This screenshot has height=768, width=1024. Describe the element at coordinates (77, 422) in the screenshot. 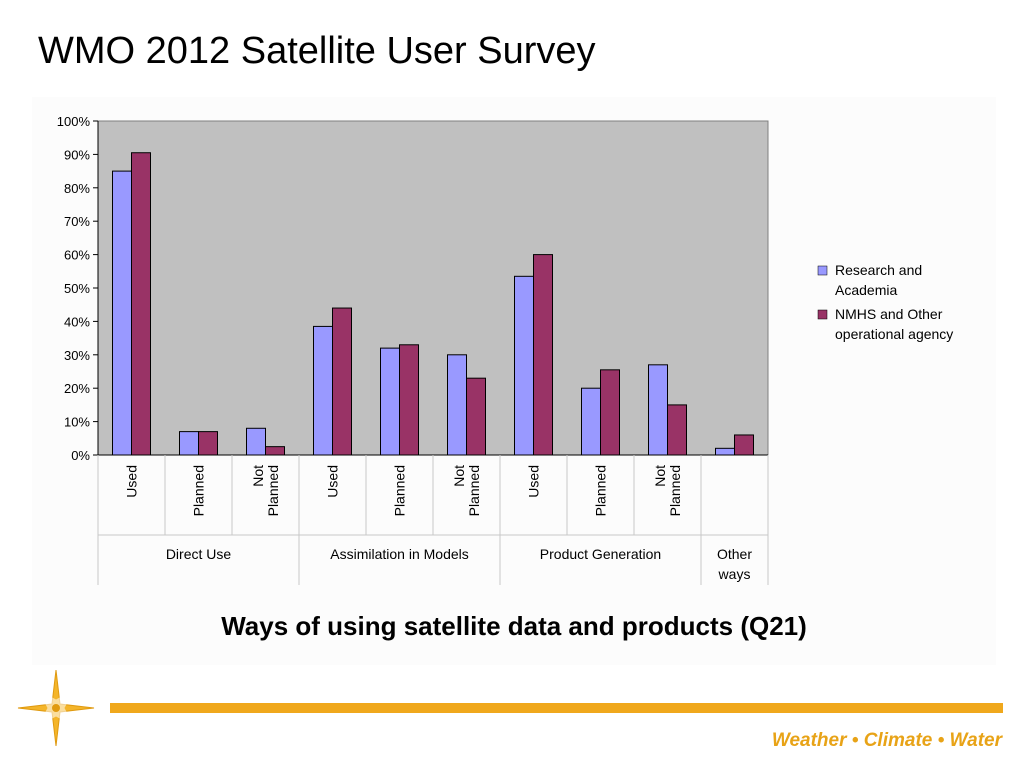

I see `y-tick-label: 10%` at that location.